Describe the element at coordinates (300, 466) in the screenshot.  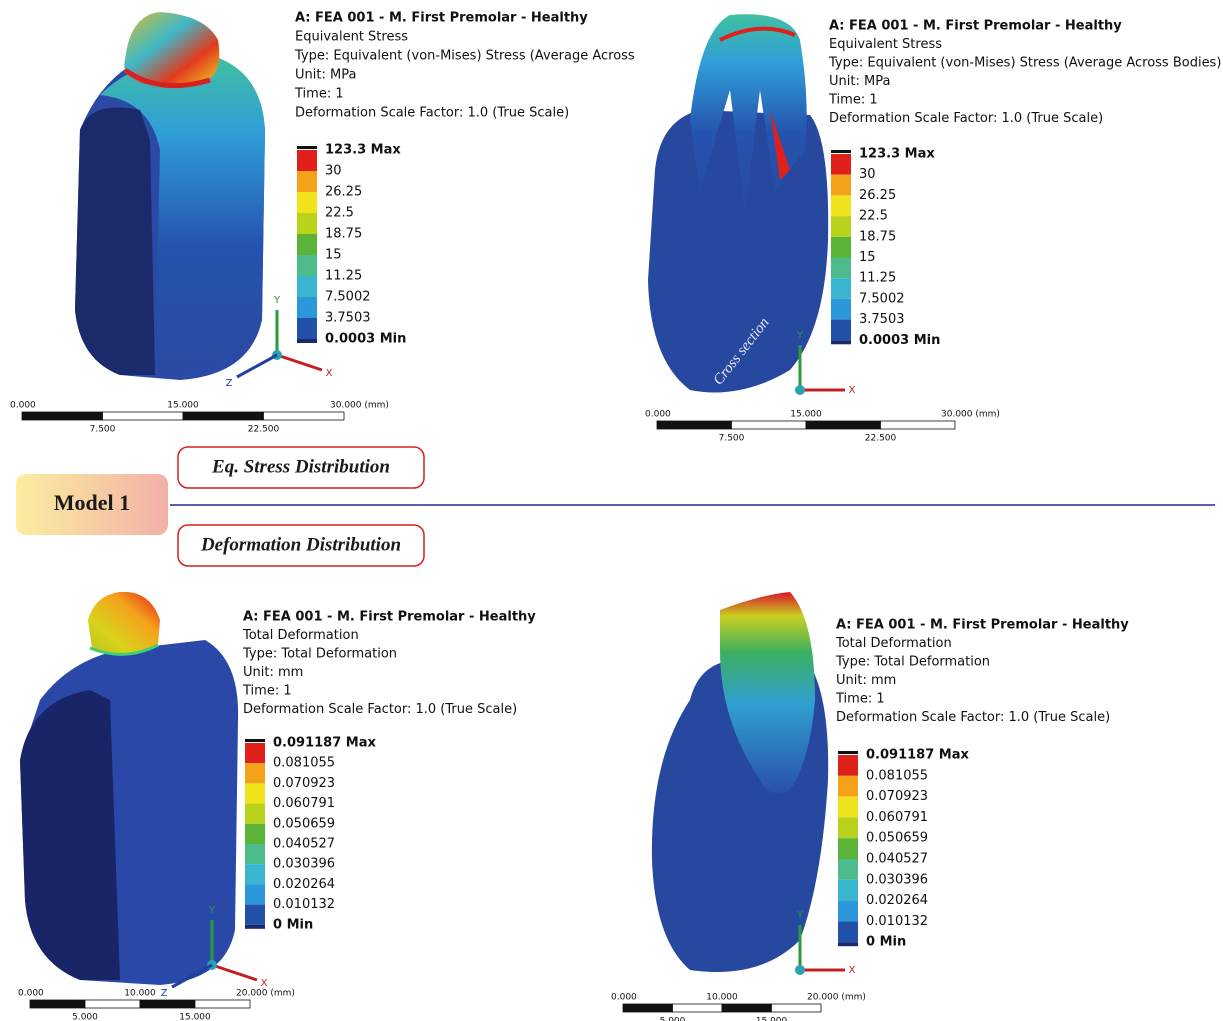
I see `stress-tag: Eq. Stress Distribution` at that location.